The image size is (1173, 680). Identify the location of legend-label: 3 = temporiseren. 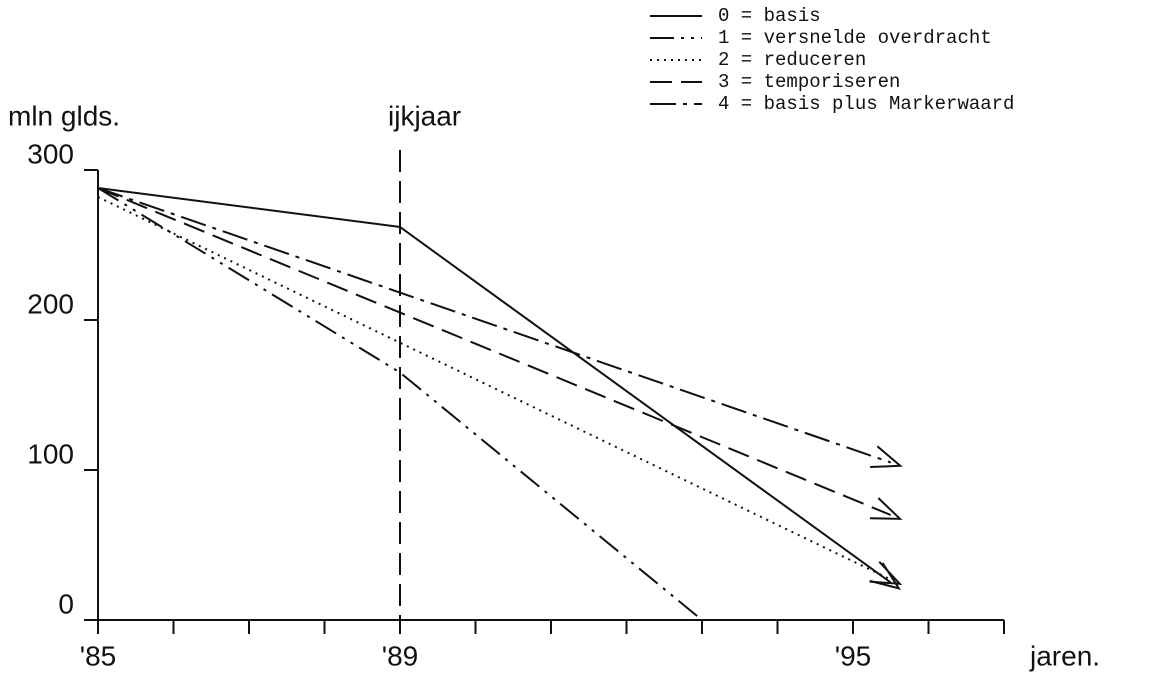
(809, 82).